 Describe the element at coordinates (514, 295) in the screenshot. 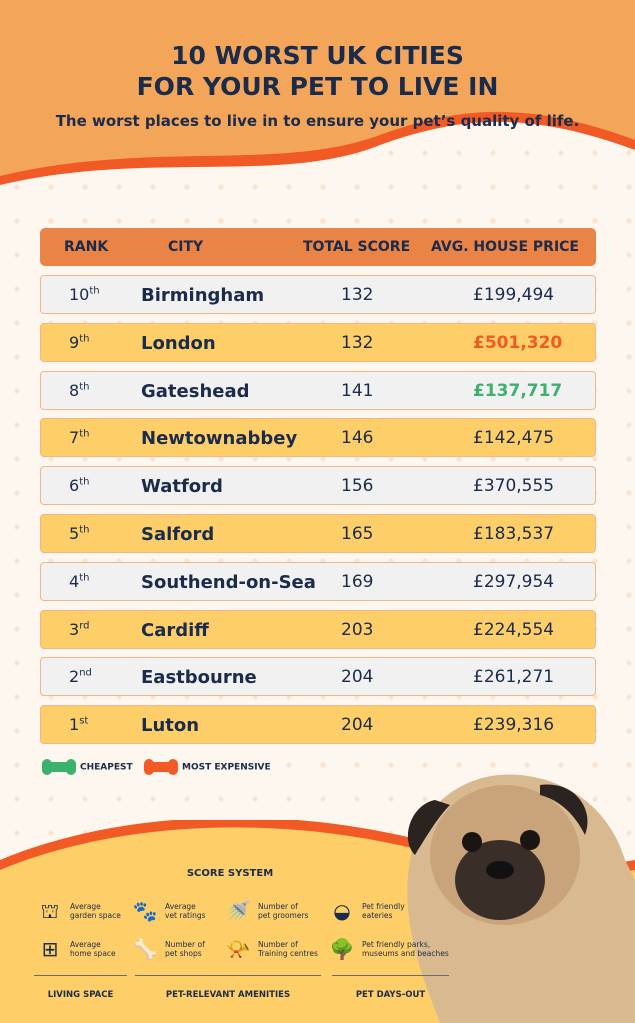

I see `house-price: £199,494` at that location.